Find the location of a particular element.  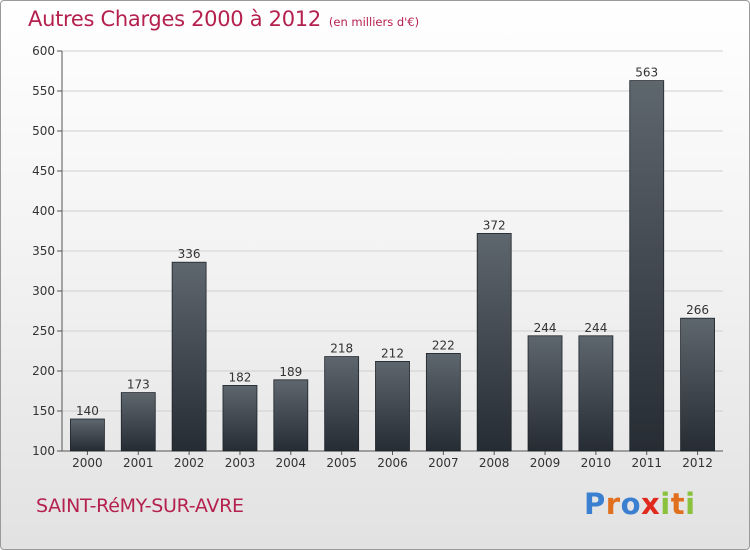

x-tick-label: 2009 is located at coordinates (545, 463).